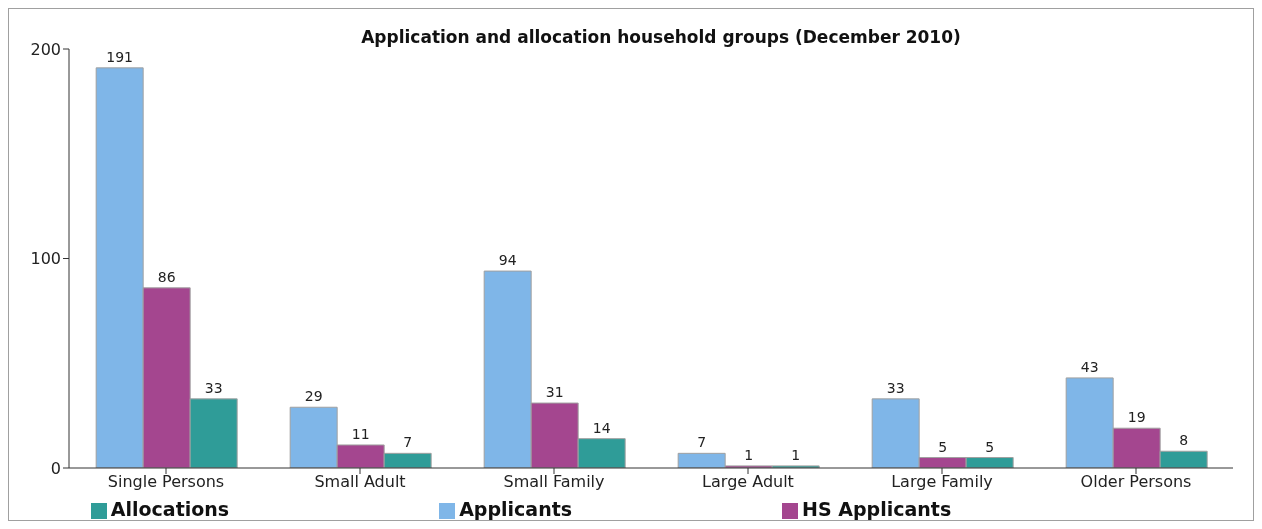 This screenshot has width=1262, height=529. Describe the element at coordinates (170, 509) in the screenshot. I see `legend-label: Allocations` at that location.